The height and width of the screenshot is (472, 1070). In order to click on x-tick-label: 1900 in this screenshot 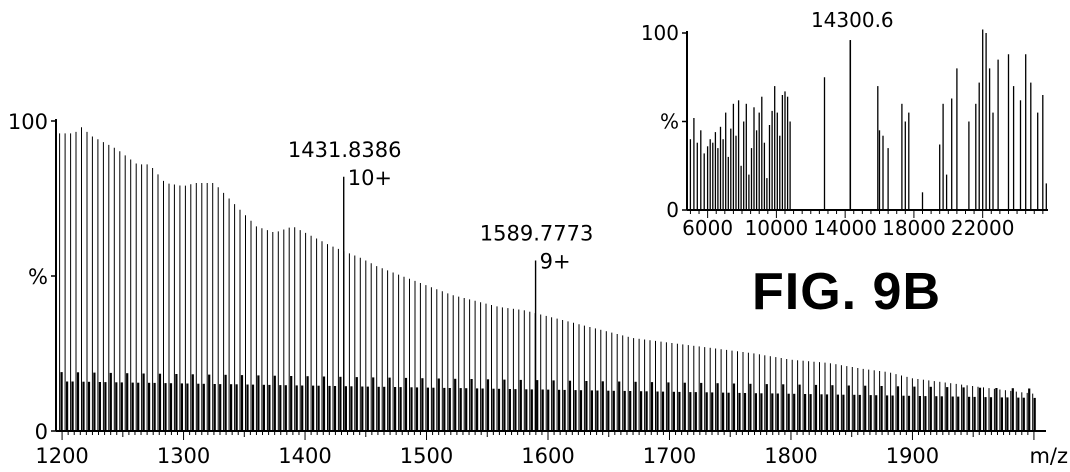, I will do `click(912, 456)`.